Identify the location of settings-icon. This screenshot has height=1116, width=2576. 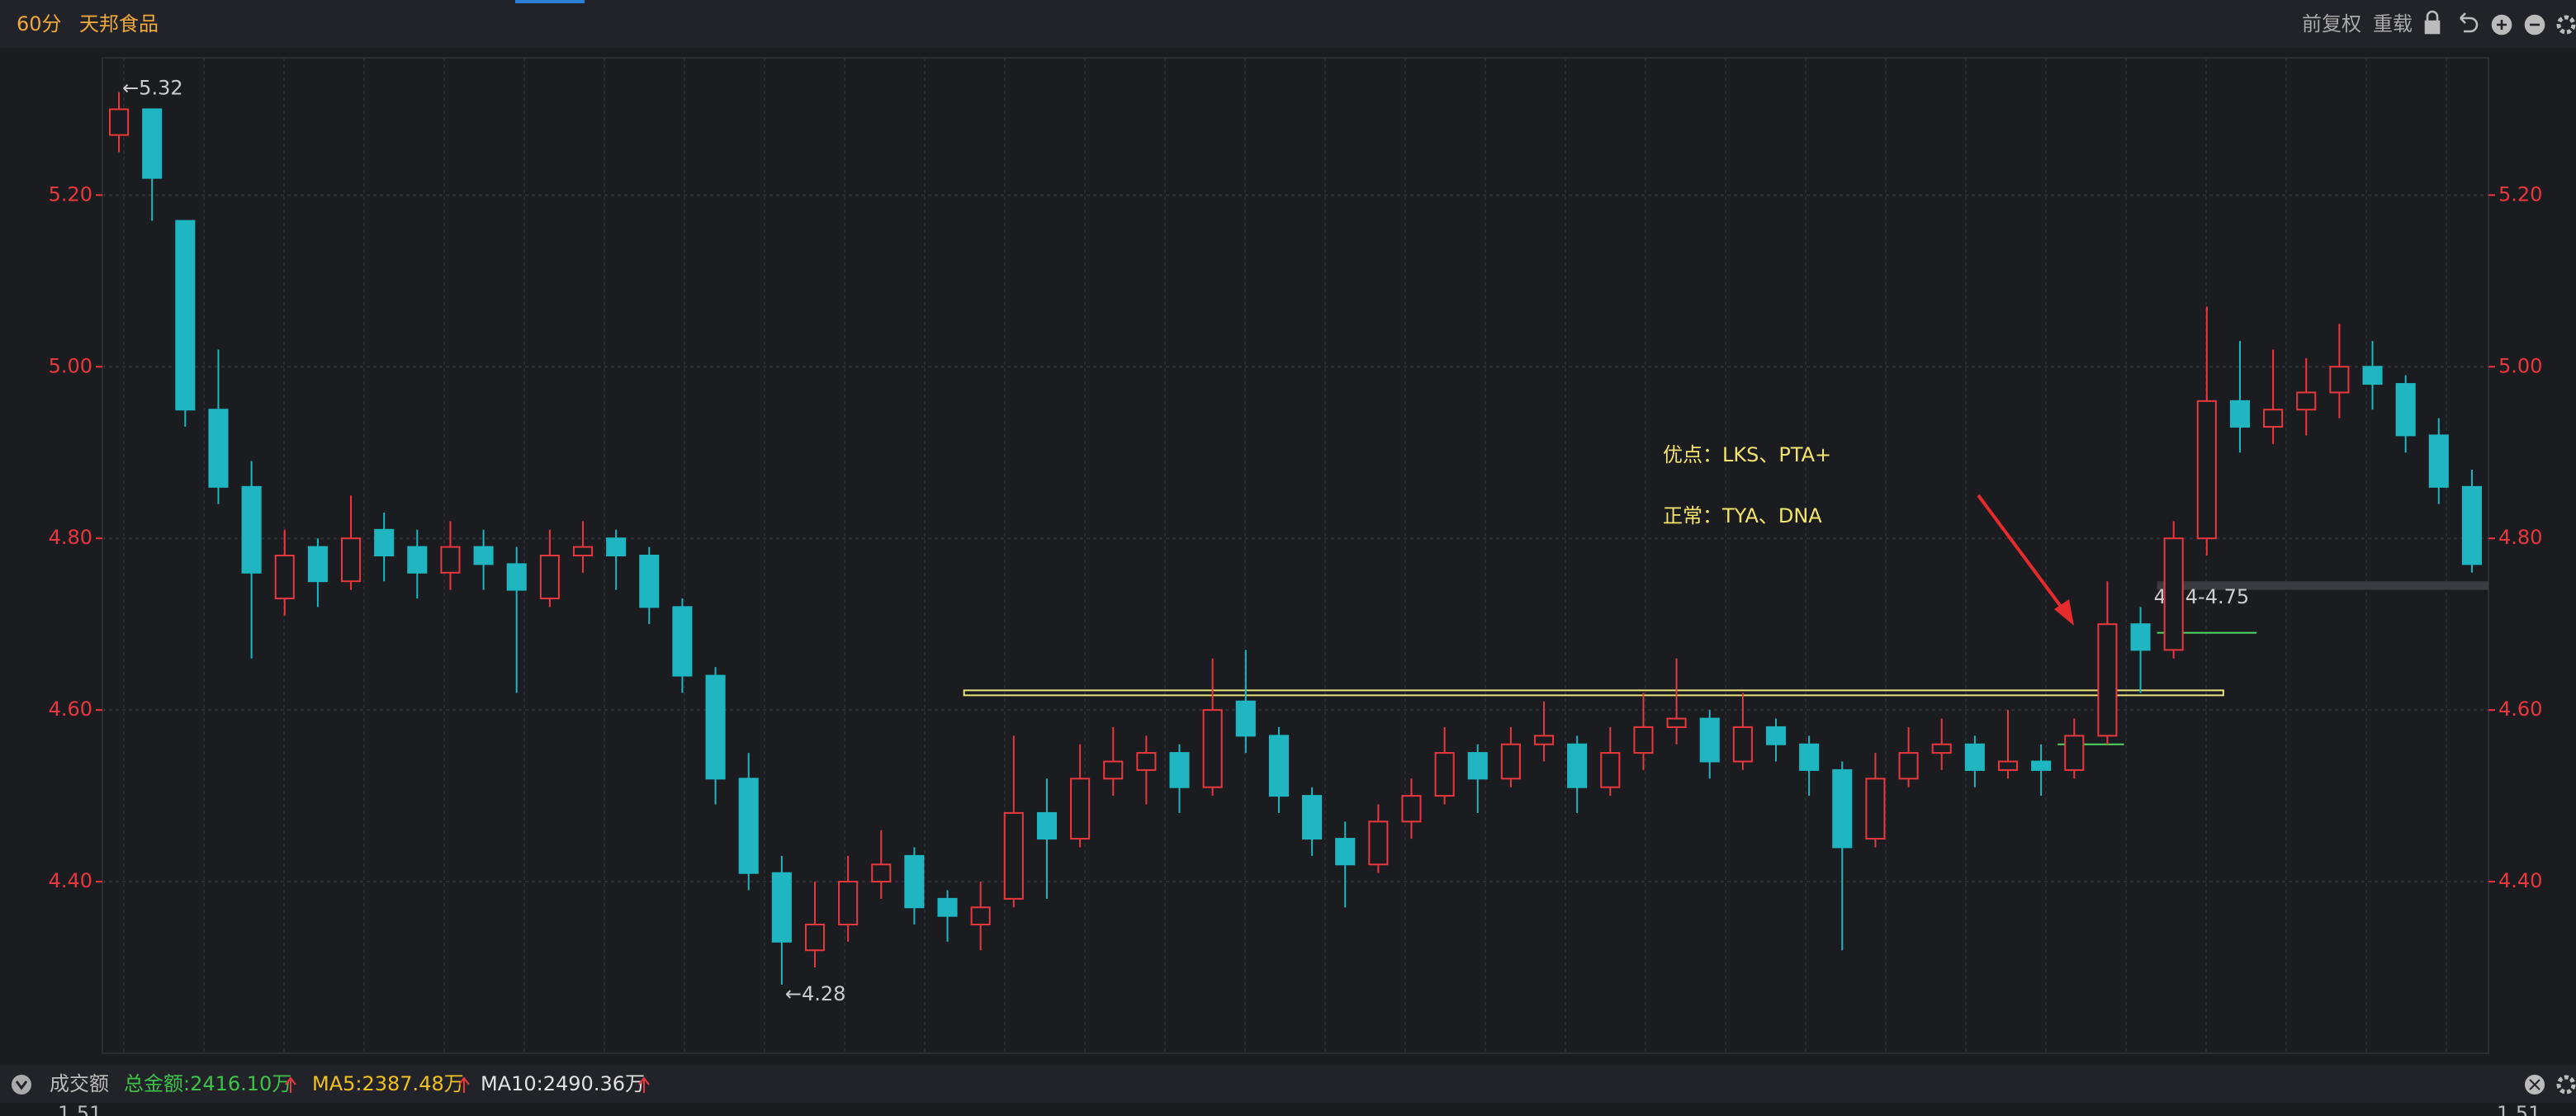
(2566, 25).